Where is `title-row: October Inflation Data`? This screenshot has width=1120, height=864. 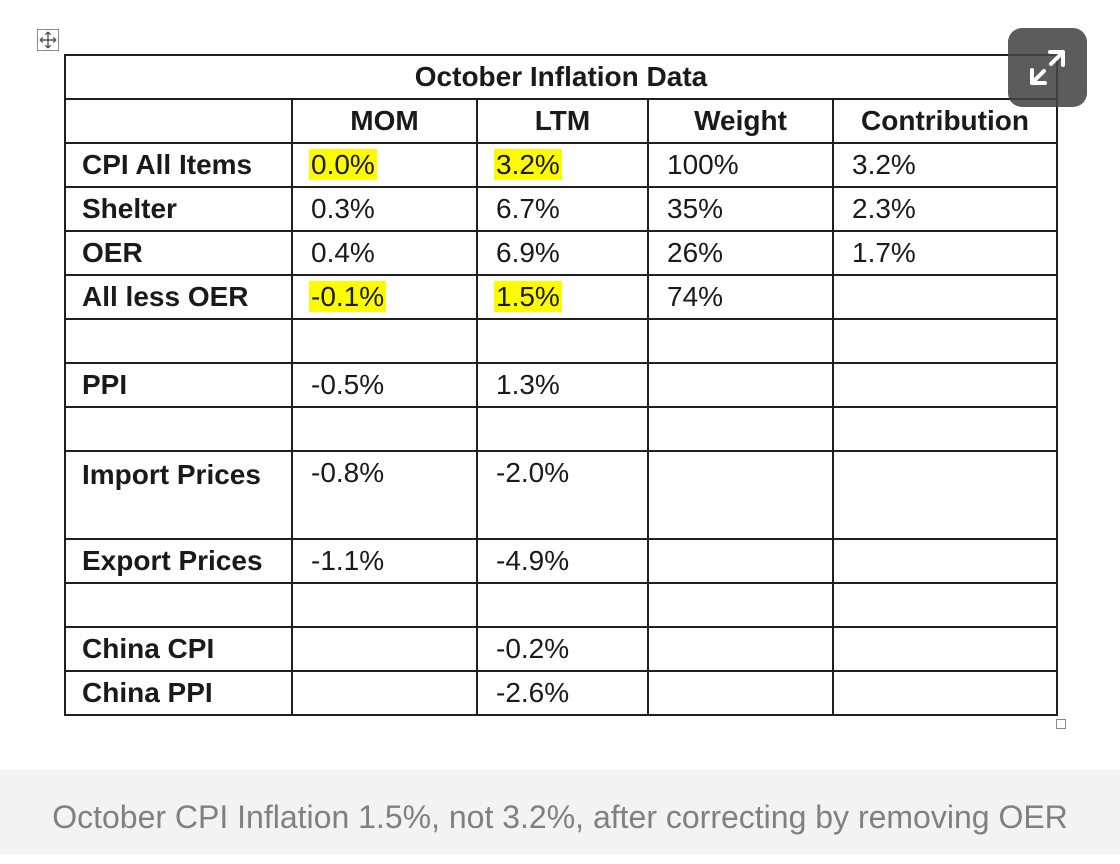 title-row: October Inflation Data is located at coordinates (561, 77).